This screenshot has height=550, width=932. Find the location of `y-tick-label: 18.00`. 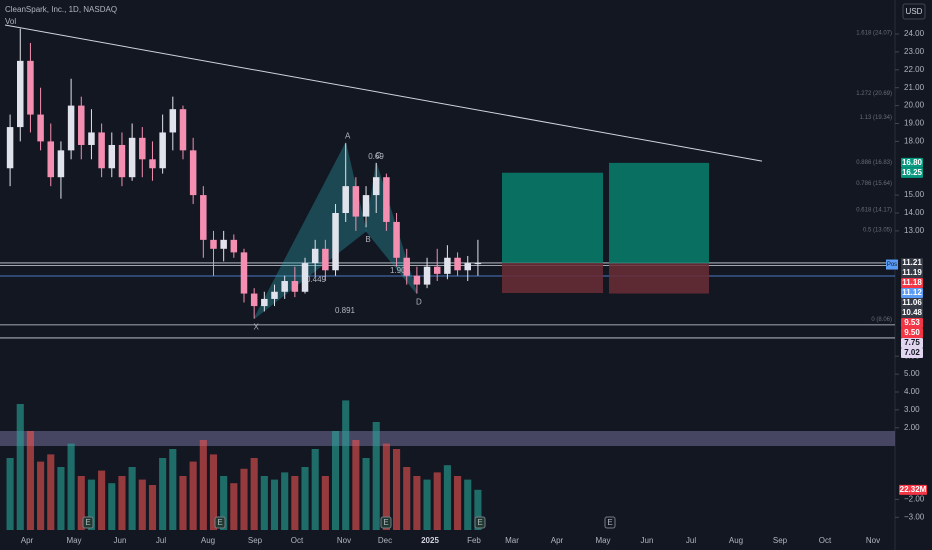

y-tick-label: 18.00 is located at coordinates (914, 141).